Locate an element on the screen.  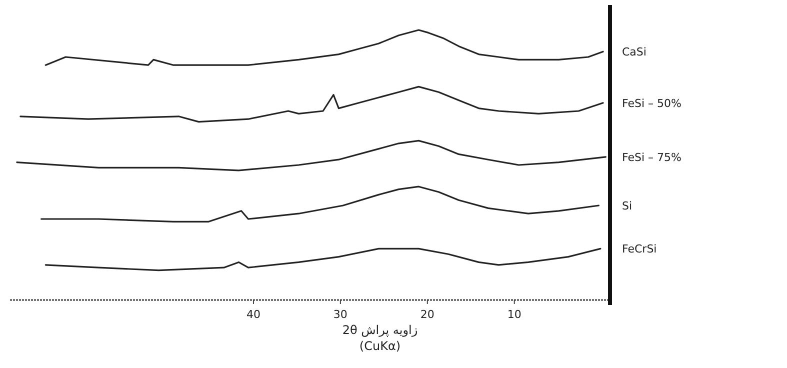
x-tick-label: 30 is located at coordinates (340, 314).